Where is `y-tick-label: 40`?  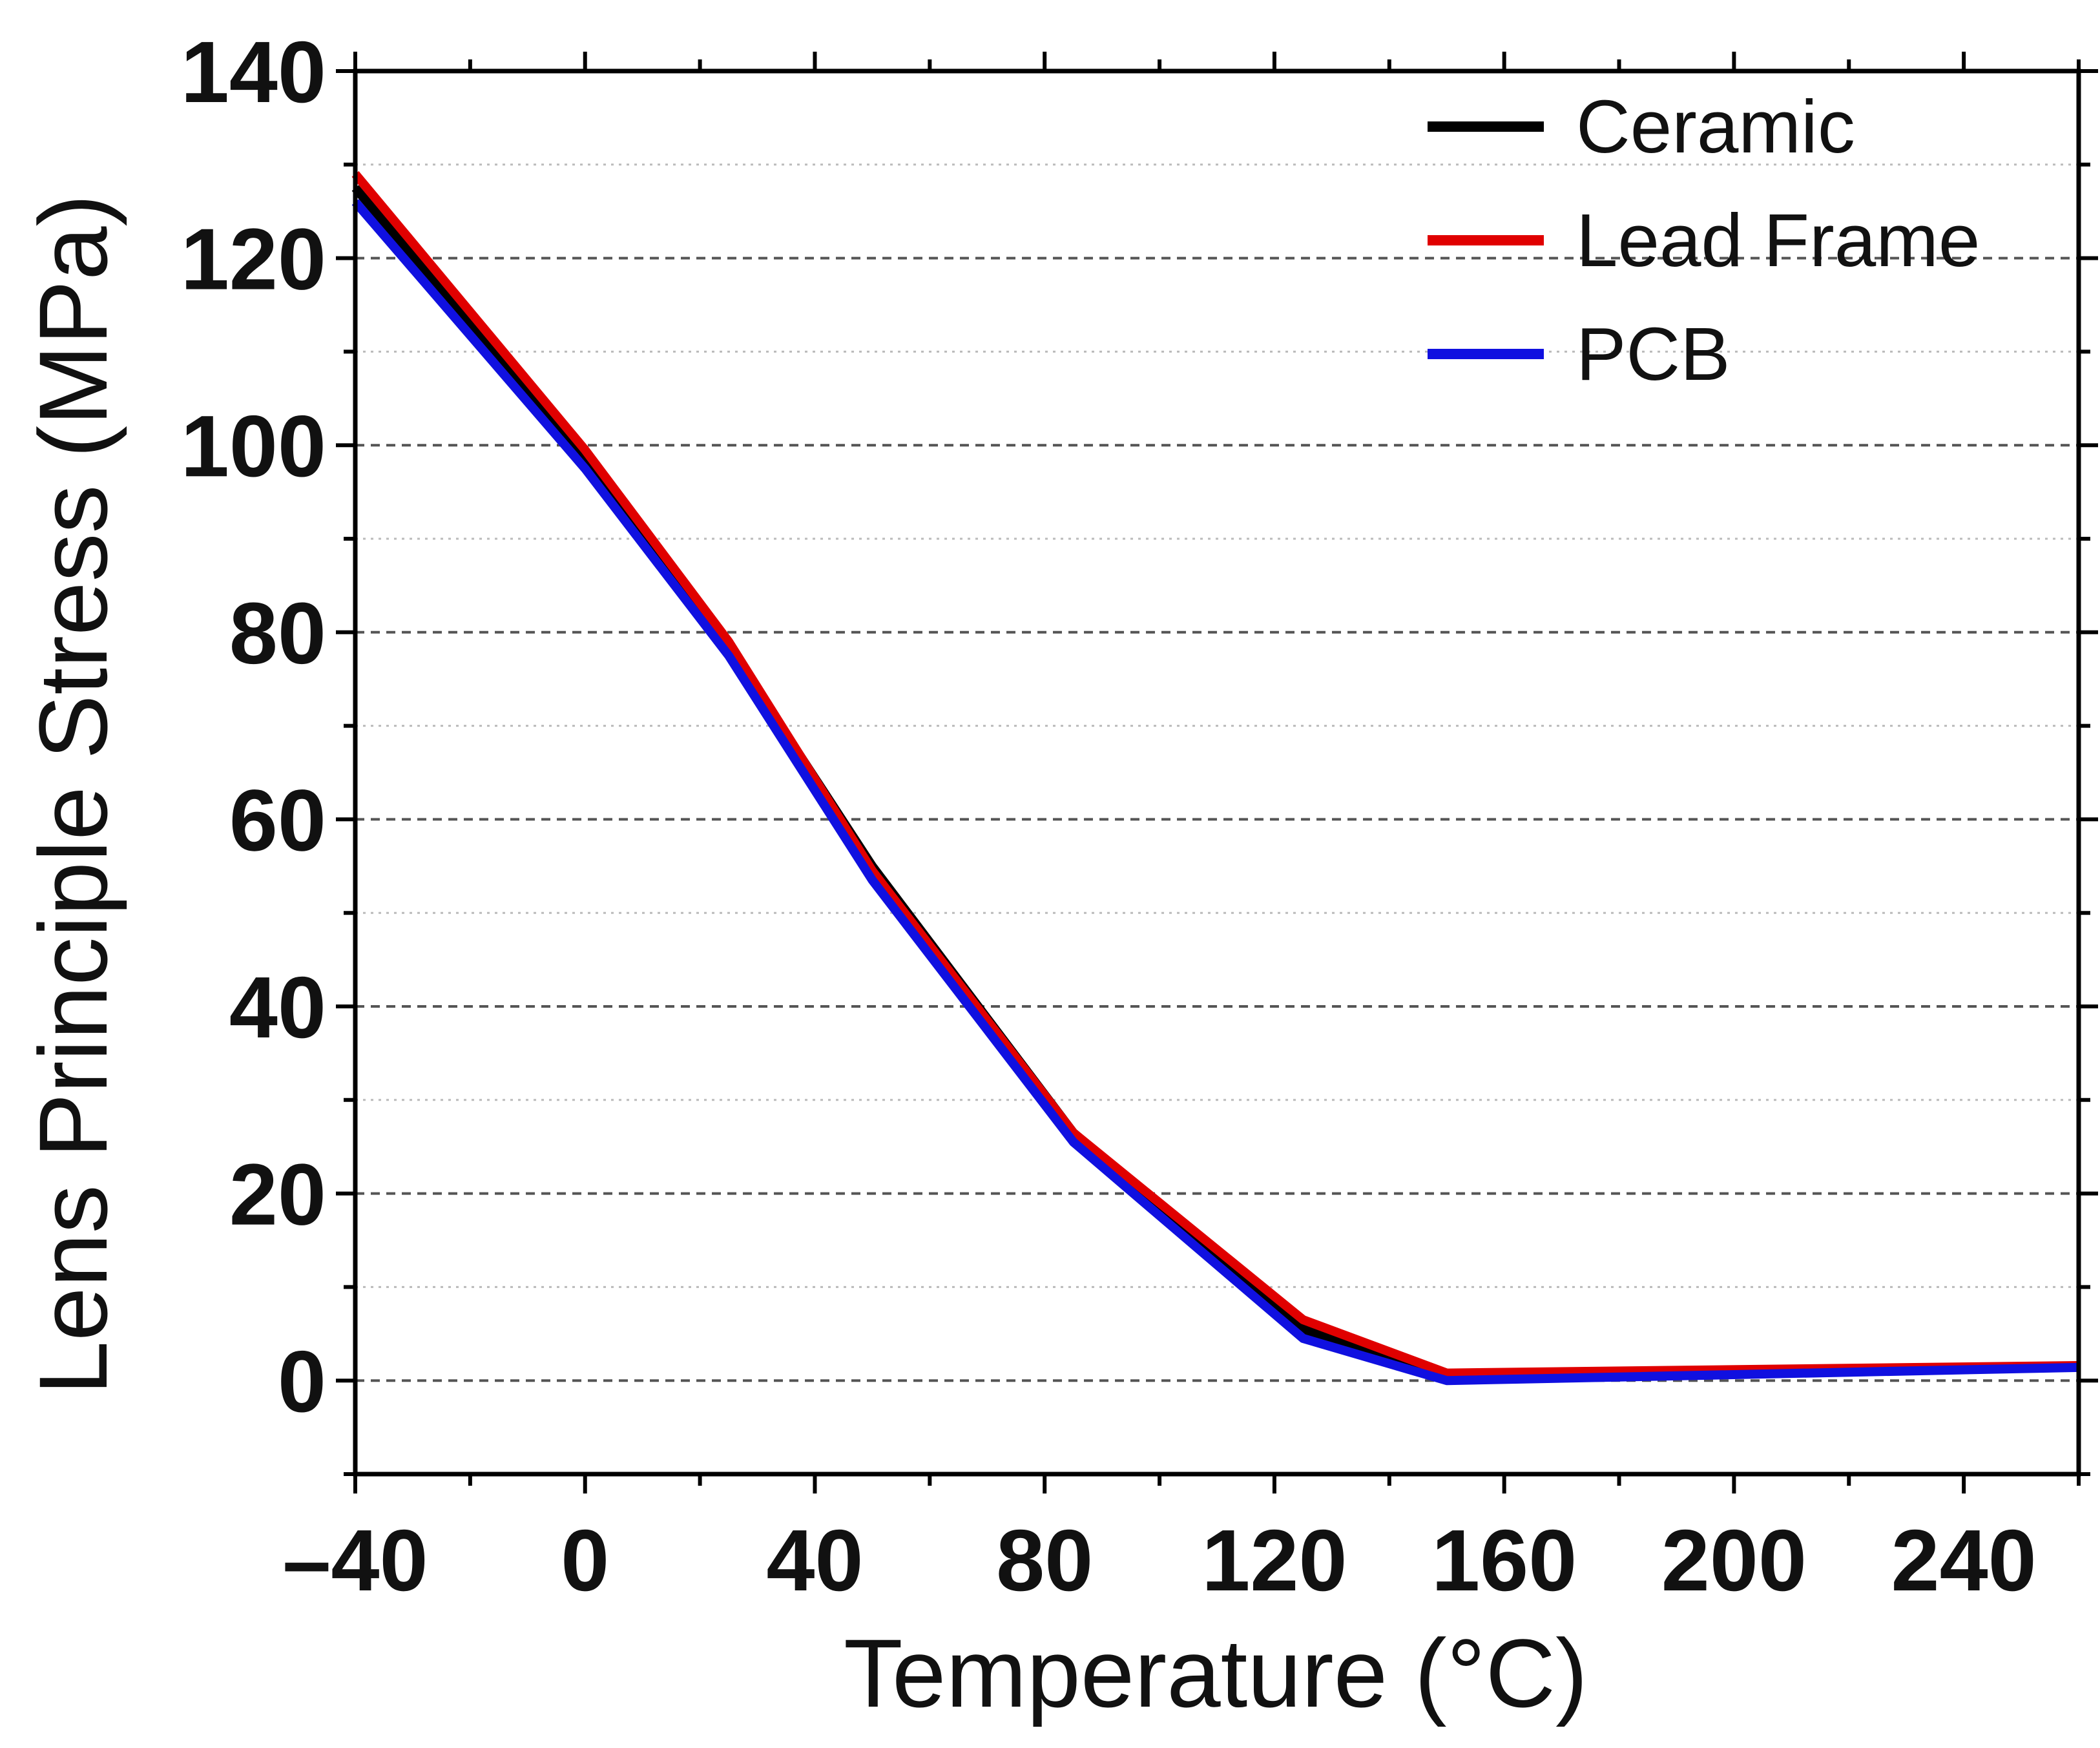 y-tick-label: 40 is located at coordinates (278, 1008).